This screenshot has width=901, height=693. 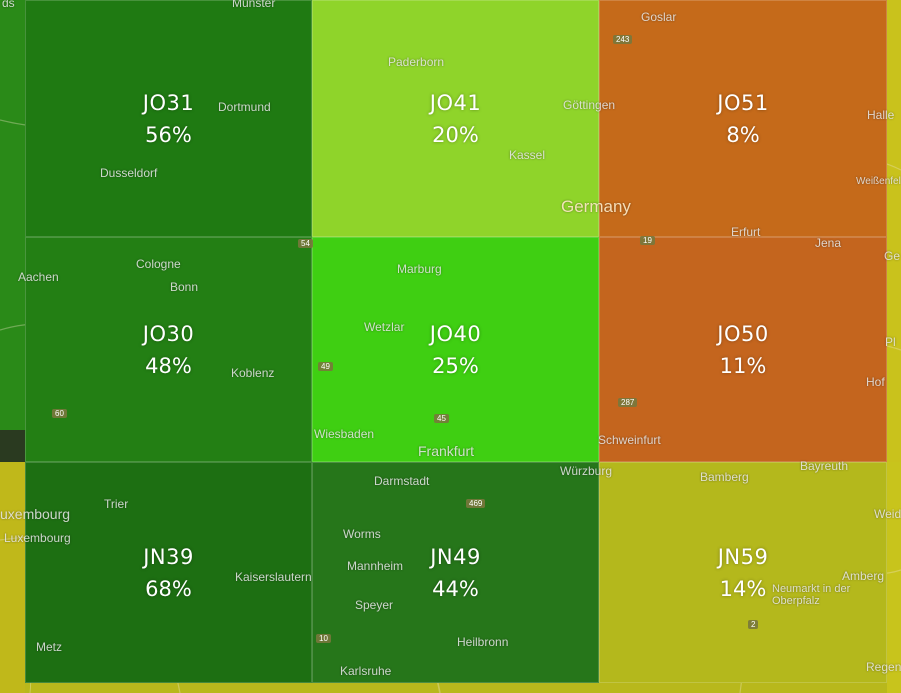 I want to click on grid-percentage: 48%, so click(x=168, y=365).